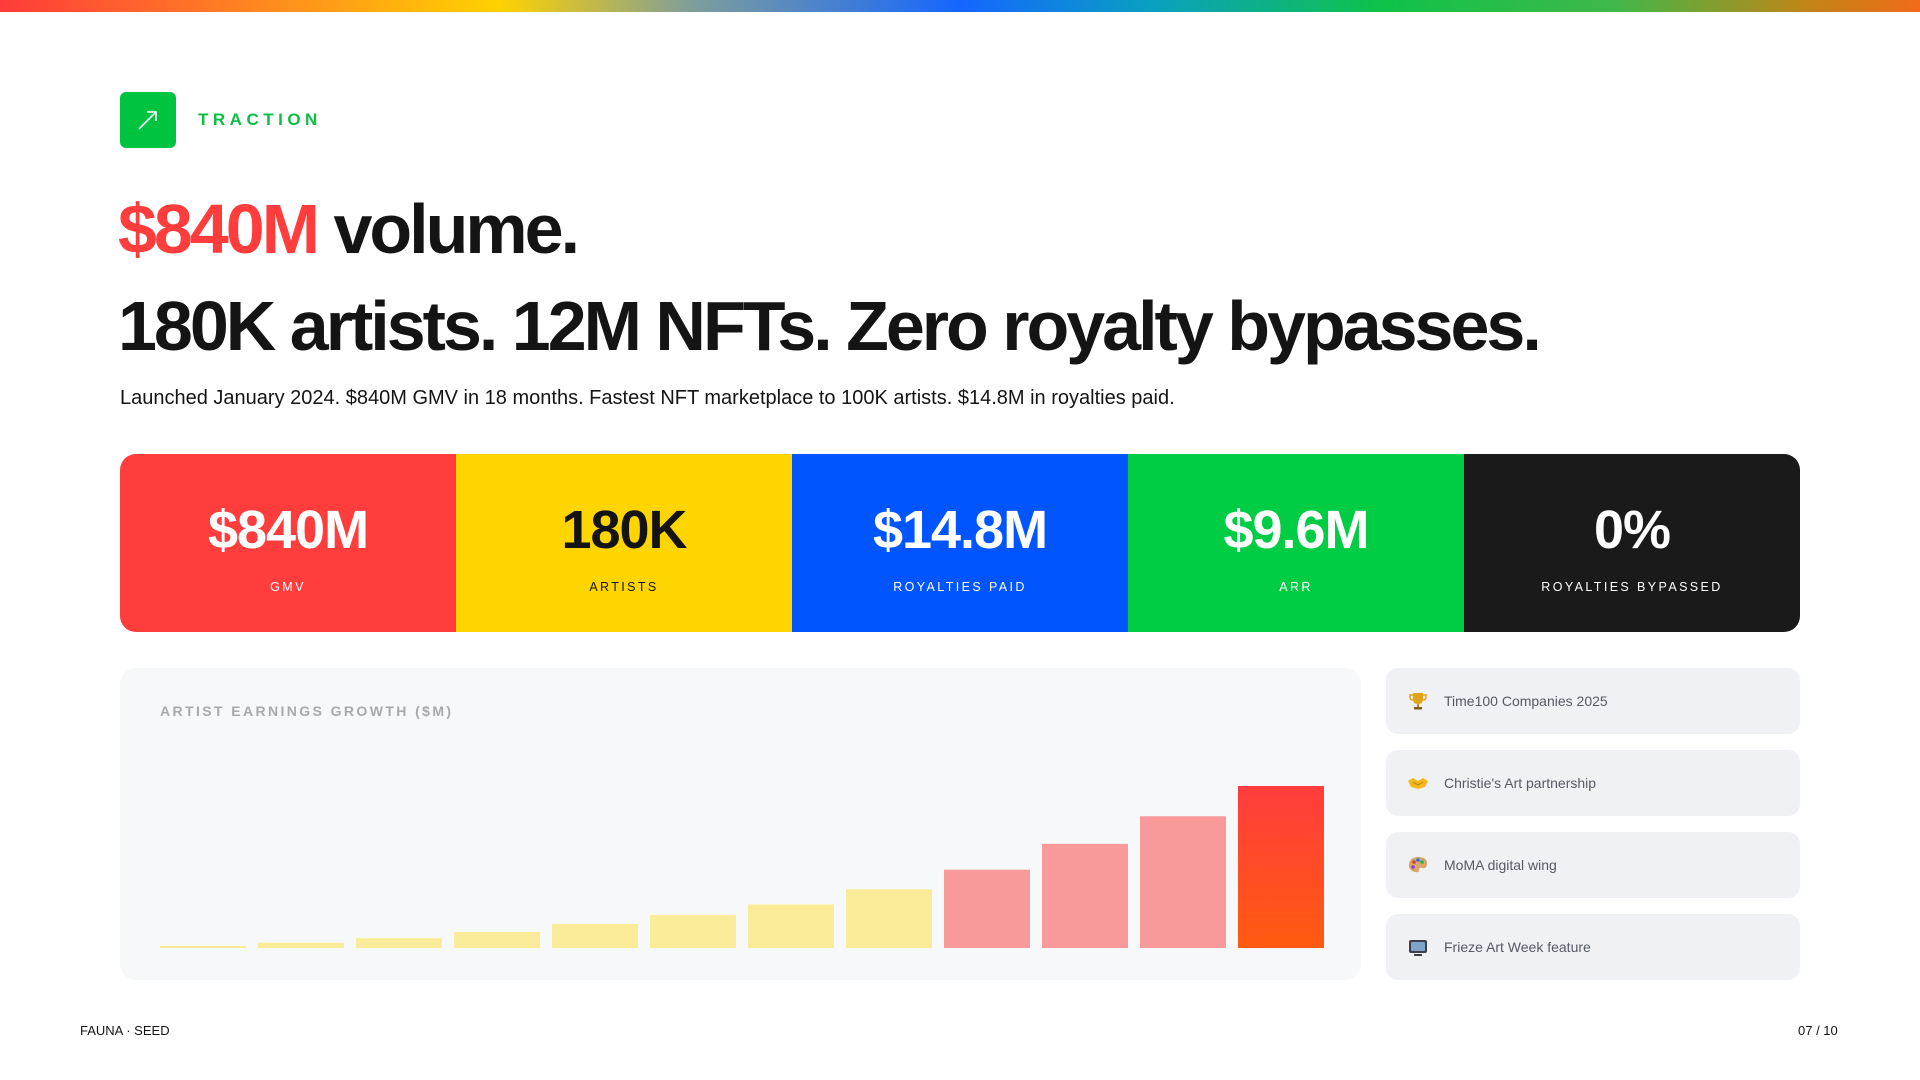 The width and height of the screenshot is (1920, 1080). What do you see at coordinates (742, 867) in the screenshot?
I see `earnings-bar-chart` at bounding box center [742, 867].